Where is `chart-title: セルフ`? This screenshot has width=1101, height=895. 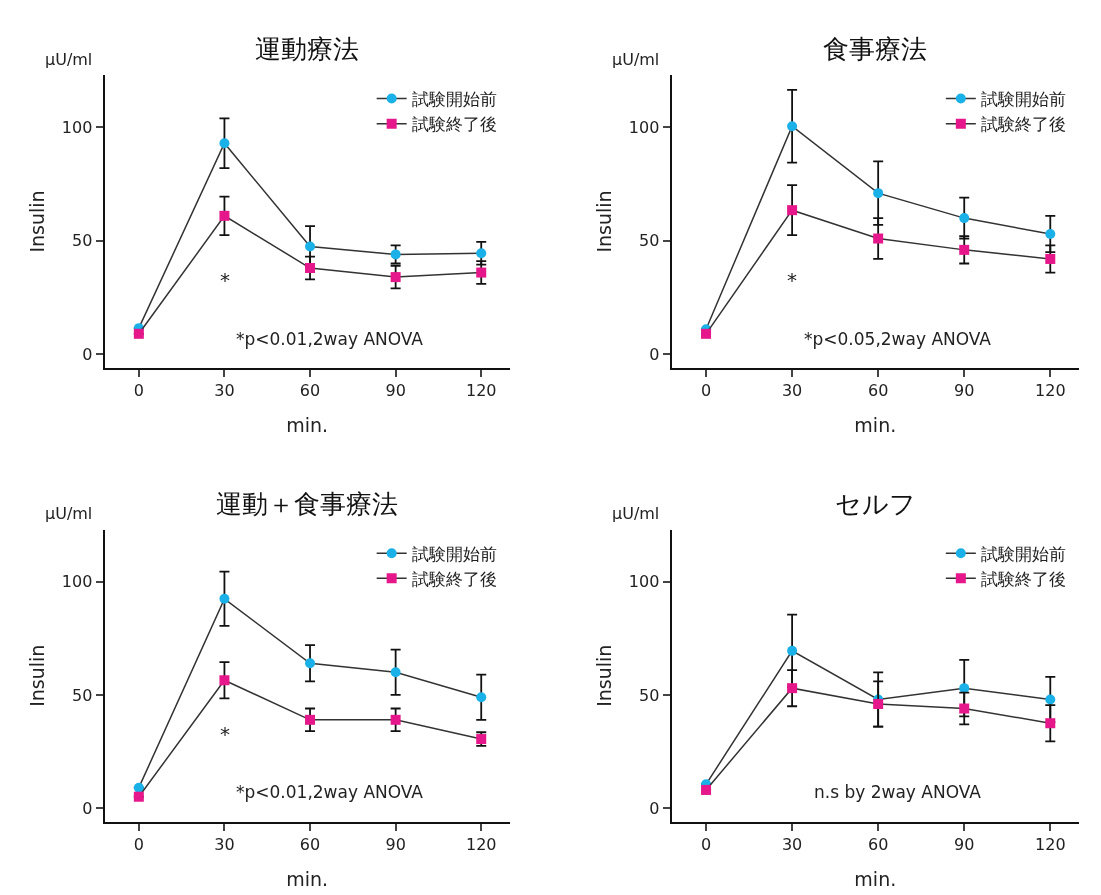
chart-title: セルフ is located at coordinates (875, 504).